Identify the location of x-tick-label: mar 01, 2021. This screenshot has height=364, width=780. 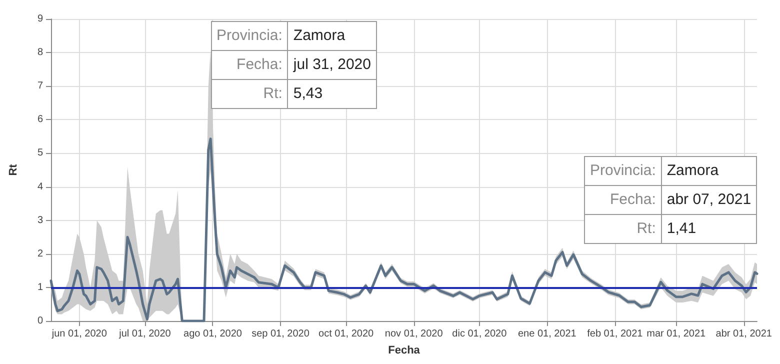
(676, 334).